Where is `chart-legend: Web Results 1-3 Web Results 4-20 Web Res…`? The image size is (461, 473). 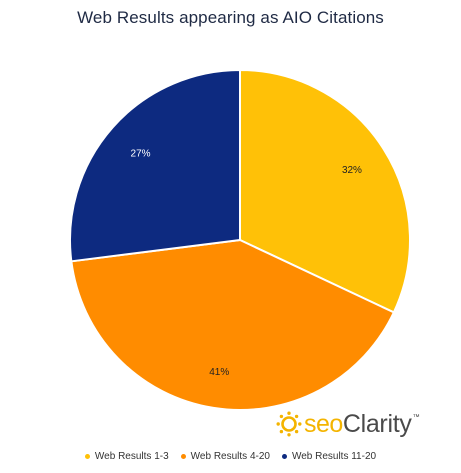
chart-legend: Web Results 1-3 Web Results 4-20 Web Res… is located at coordinates (230, 456).